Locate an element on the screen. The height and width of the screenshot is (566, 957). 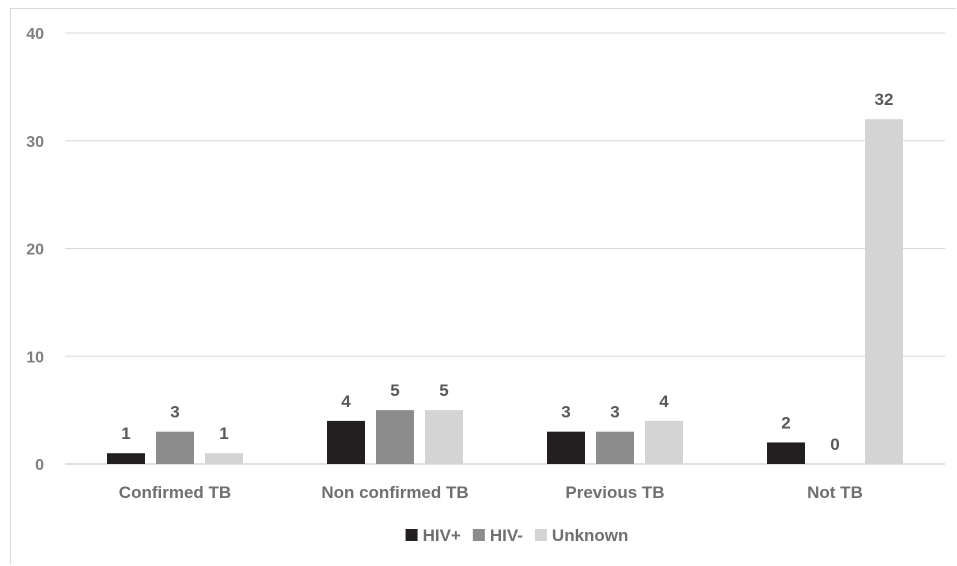
data-label: 0 is located at coordinates (834, 444).